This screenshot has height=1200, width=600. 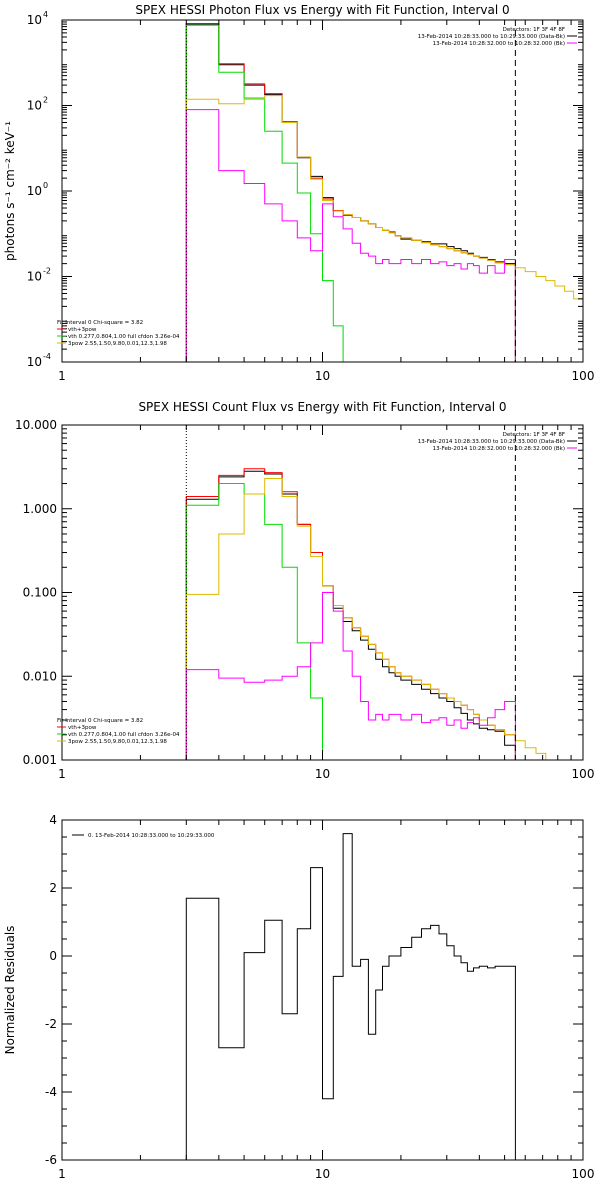 What do you see at coordinates (45, 100) in the screenshot?
I see `y-tick-exponent: 2` at bounding box center [45, 100].